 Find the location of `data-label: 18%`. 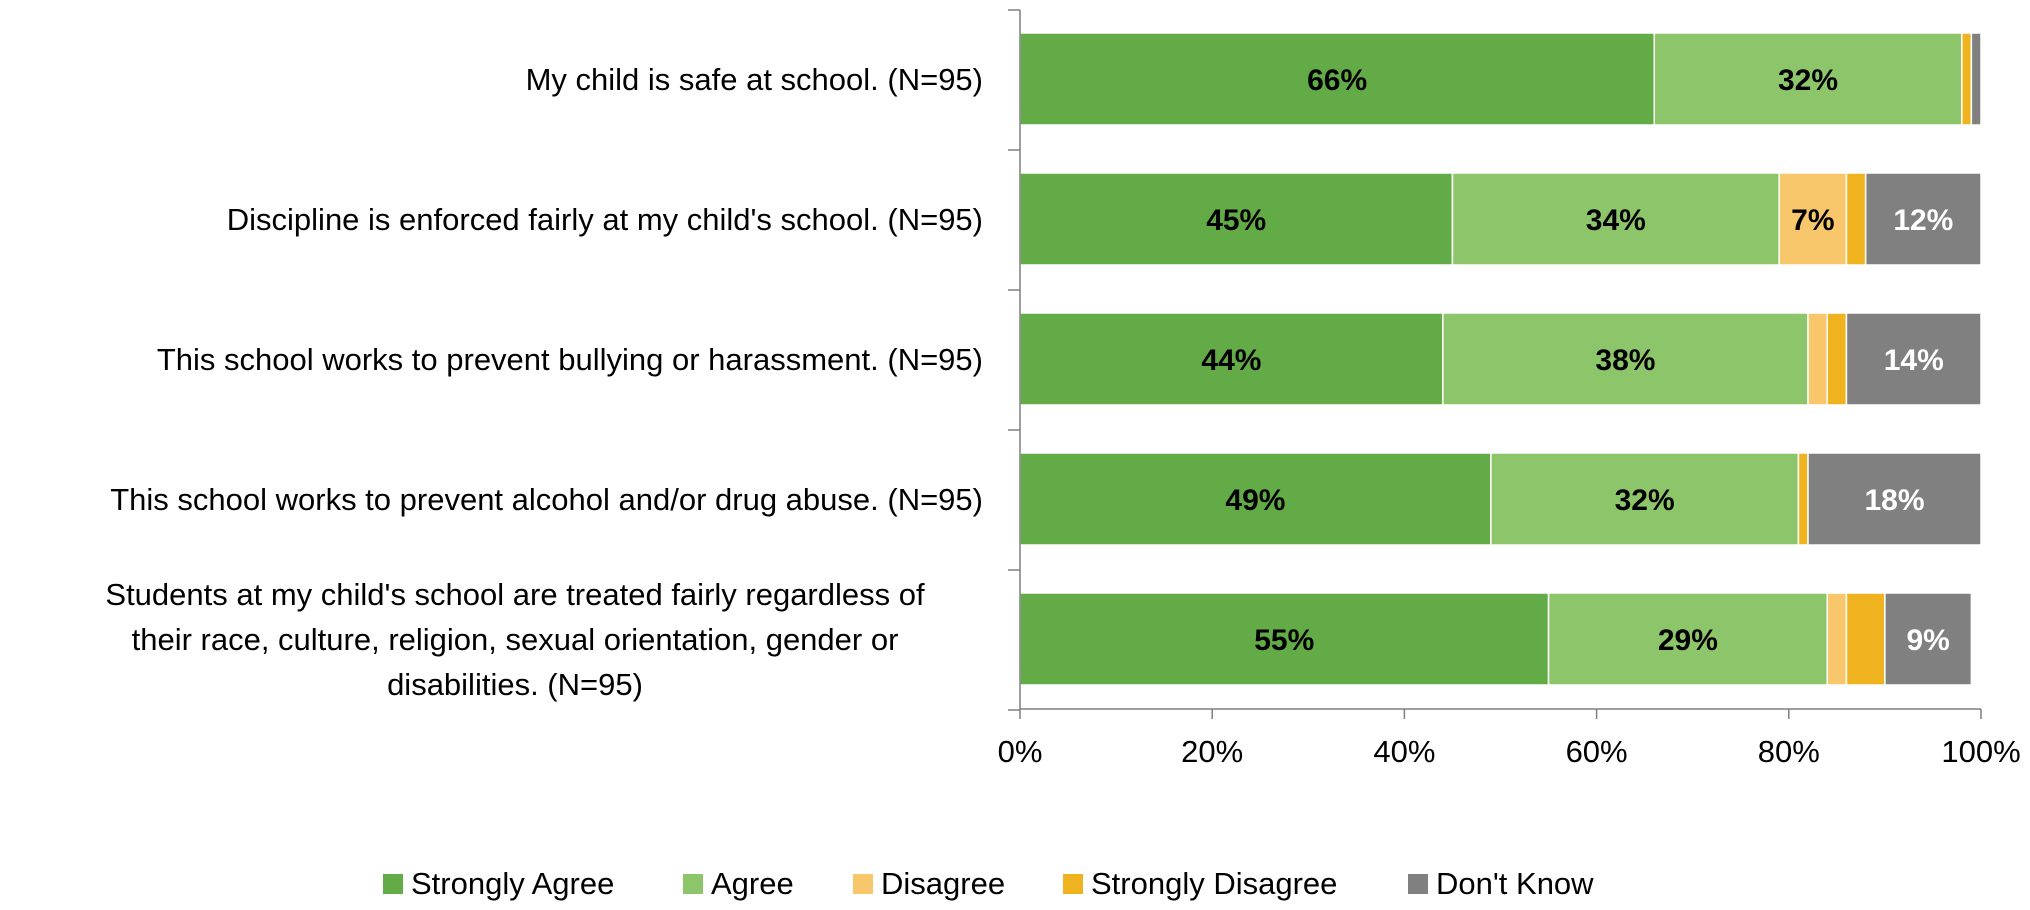

data-label: 18% is located at coordinates (1894, 500).